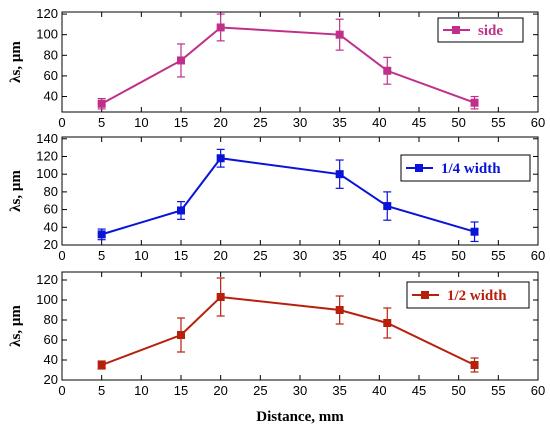  I want to click on legend-label: side, so click(490, 31).